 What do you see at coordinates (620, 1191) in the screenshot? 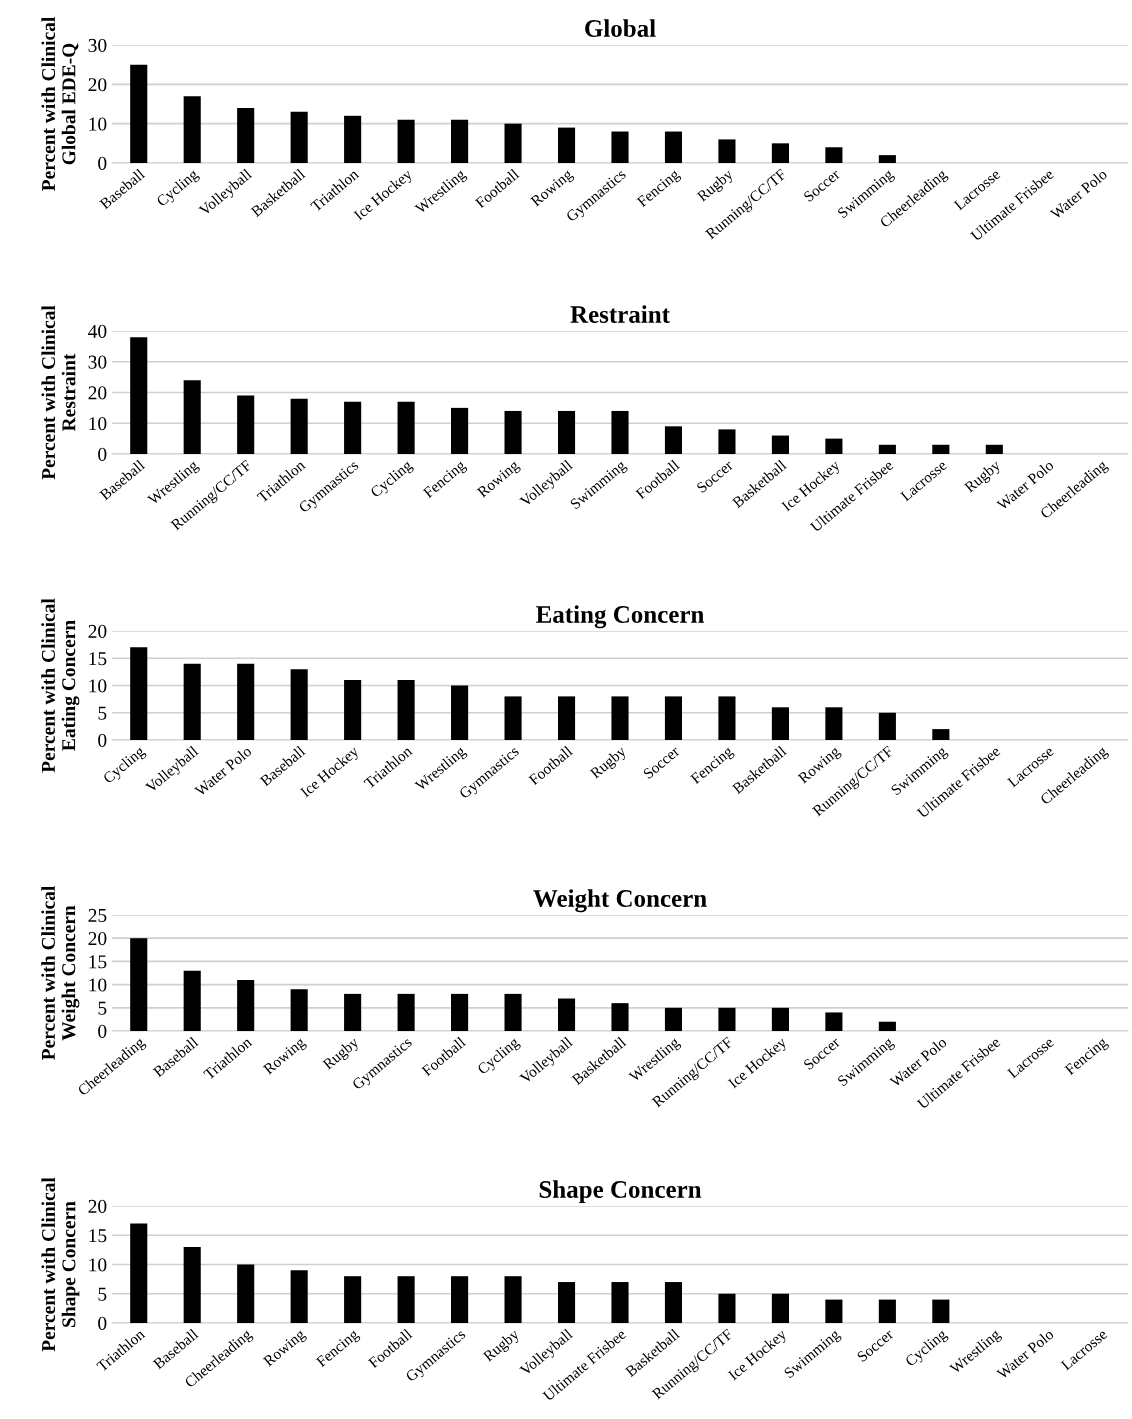
I see `chart-title: Shape Concern` at bounding box center [620, 1191].